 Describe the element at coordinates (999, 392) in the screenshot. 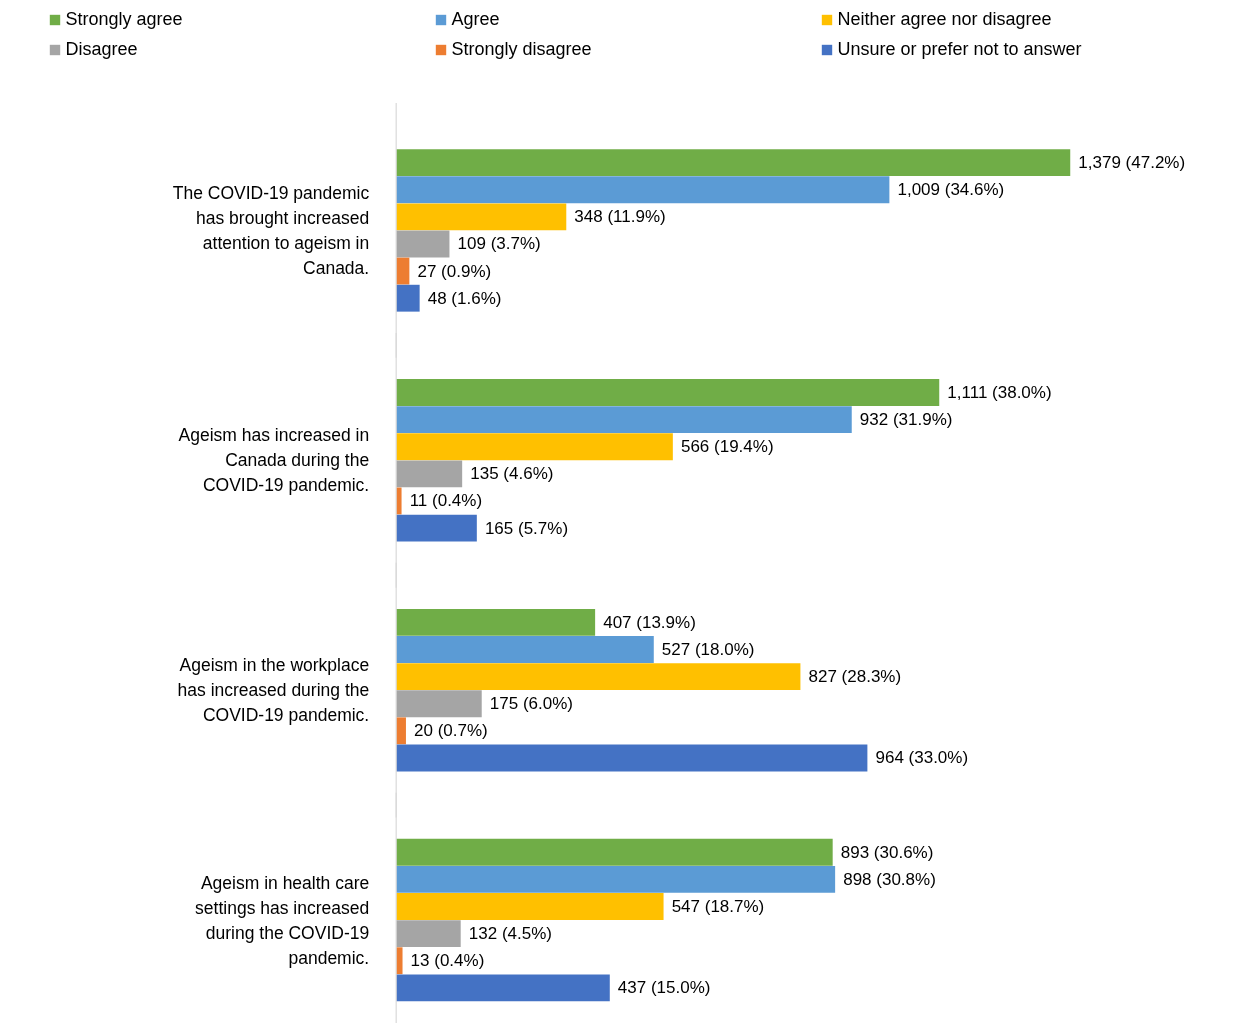

I see `data-label: 1,111 (38.0%)` at that location.